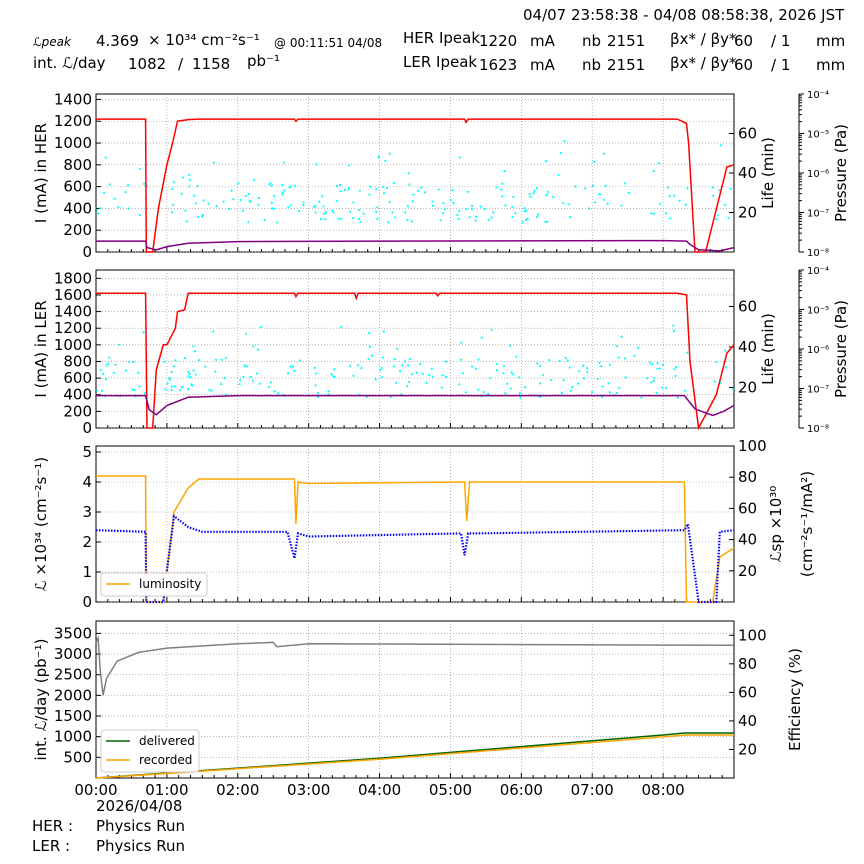 The image size is (864, 864). What do you see at coordinates (211, 64) in the screenshot?
I see `intl-recorded: 1158` at bounding box center [211, 64].